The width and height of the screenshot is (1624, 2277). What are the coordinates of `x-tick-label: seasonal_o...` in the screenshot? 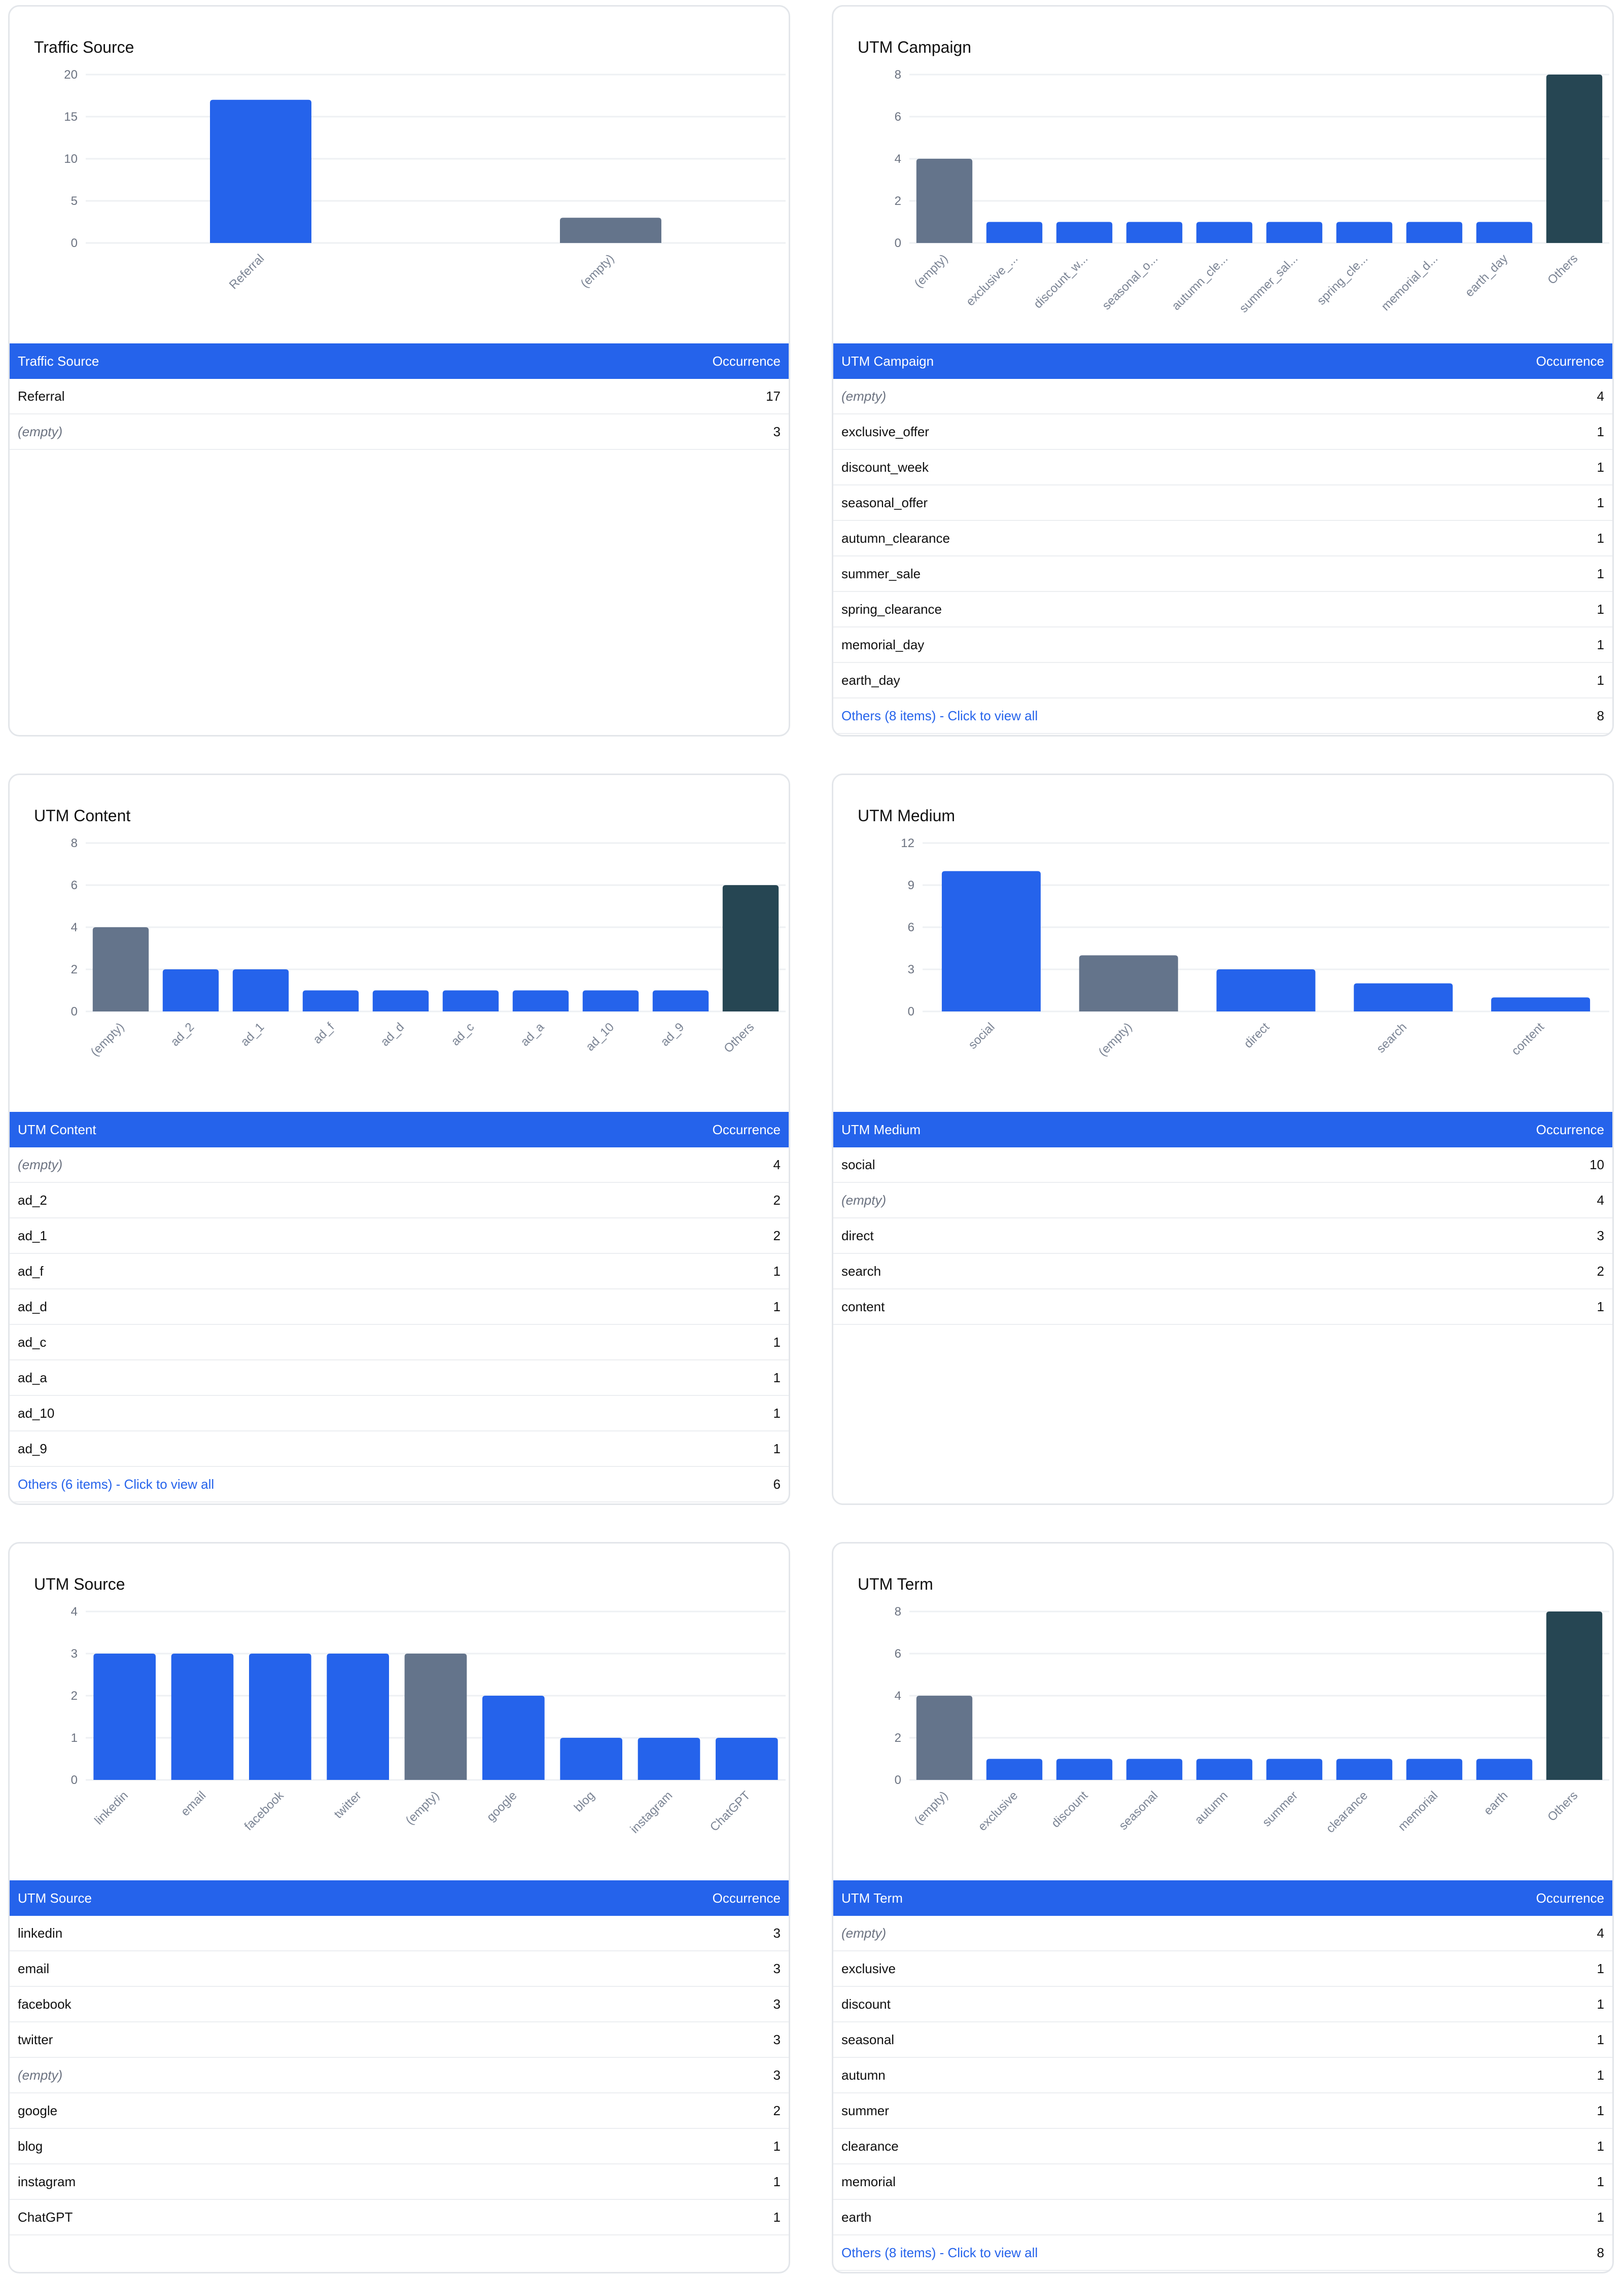 It's located at (1130, 282).